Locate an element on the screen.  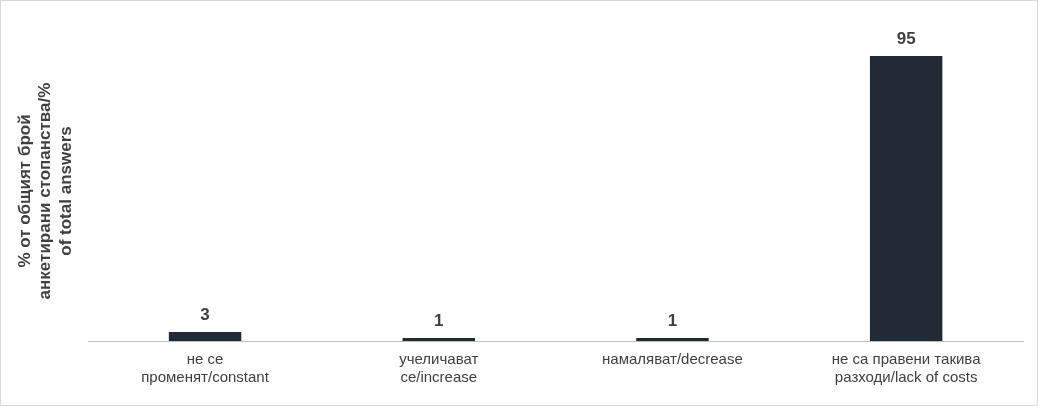
y-axis-title: % от общият брой анкетирани стопанства/% of total answers is located at coordinates (44, 191).